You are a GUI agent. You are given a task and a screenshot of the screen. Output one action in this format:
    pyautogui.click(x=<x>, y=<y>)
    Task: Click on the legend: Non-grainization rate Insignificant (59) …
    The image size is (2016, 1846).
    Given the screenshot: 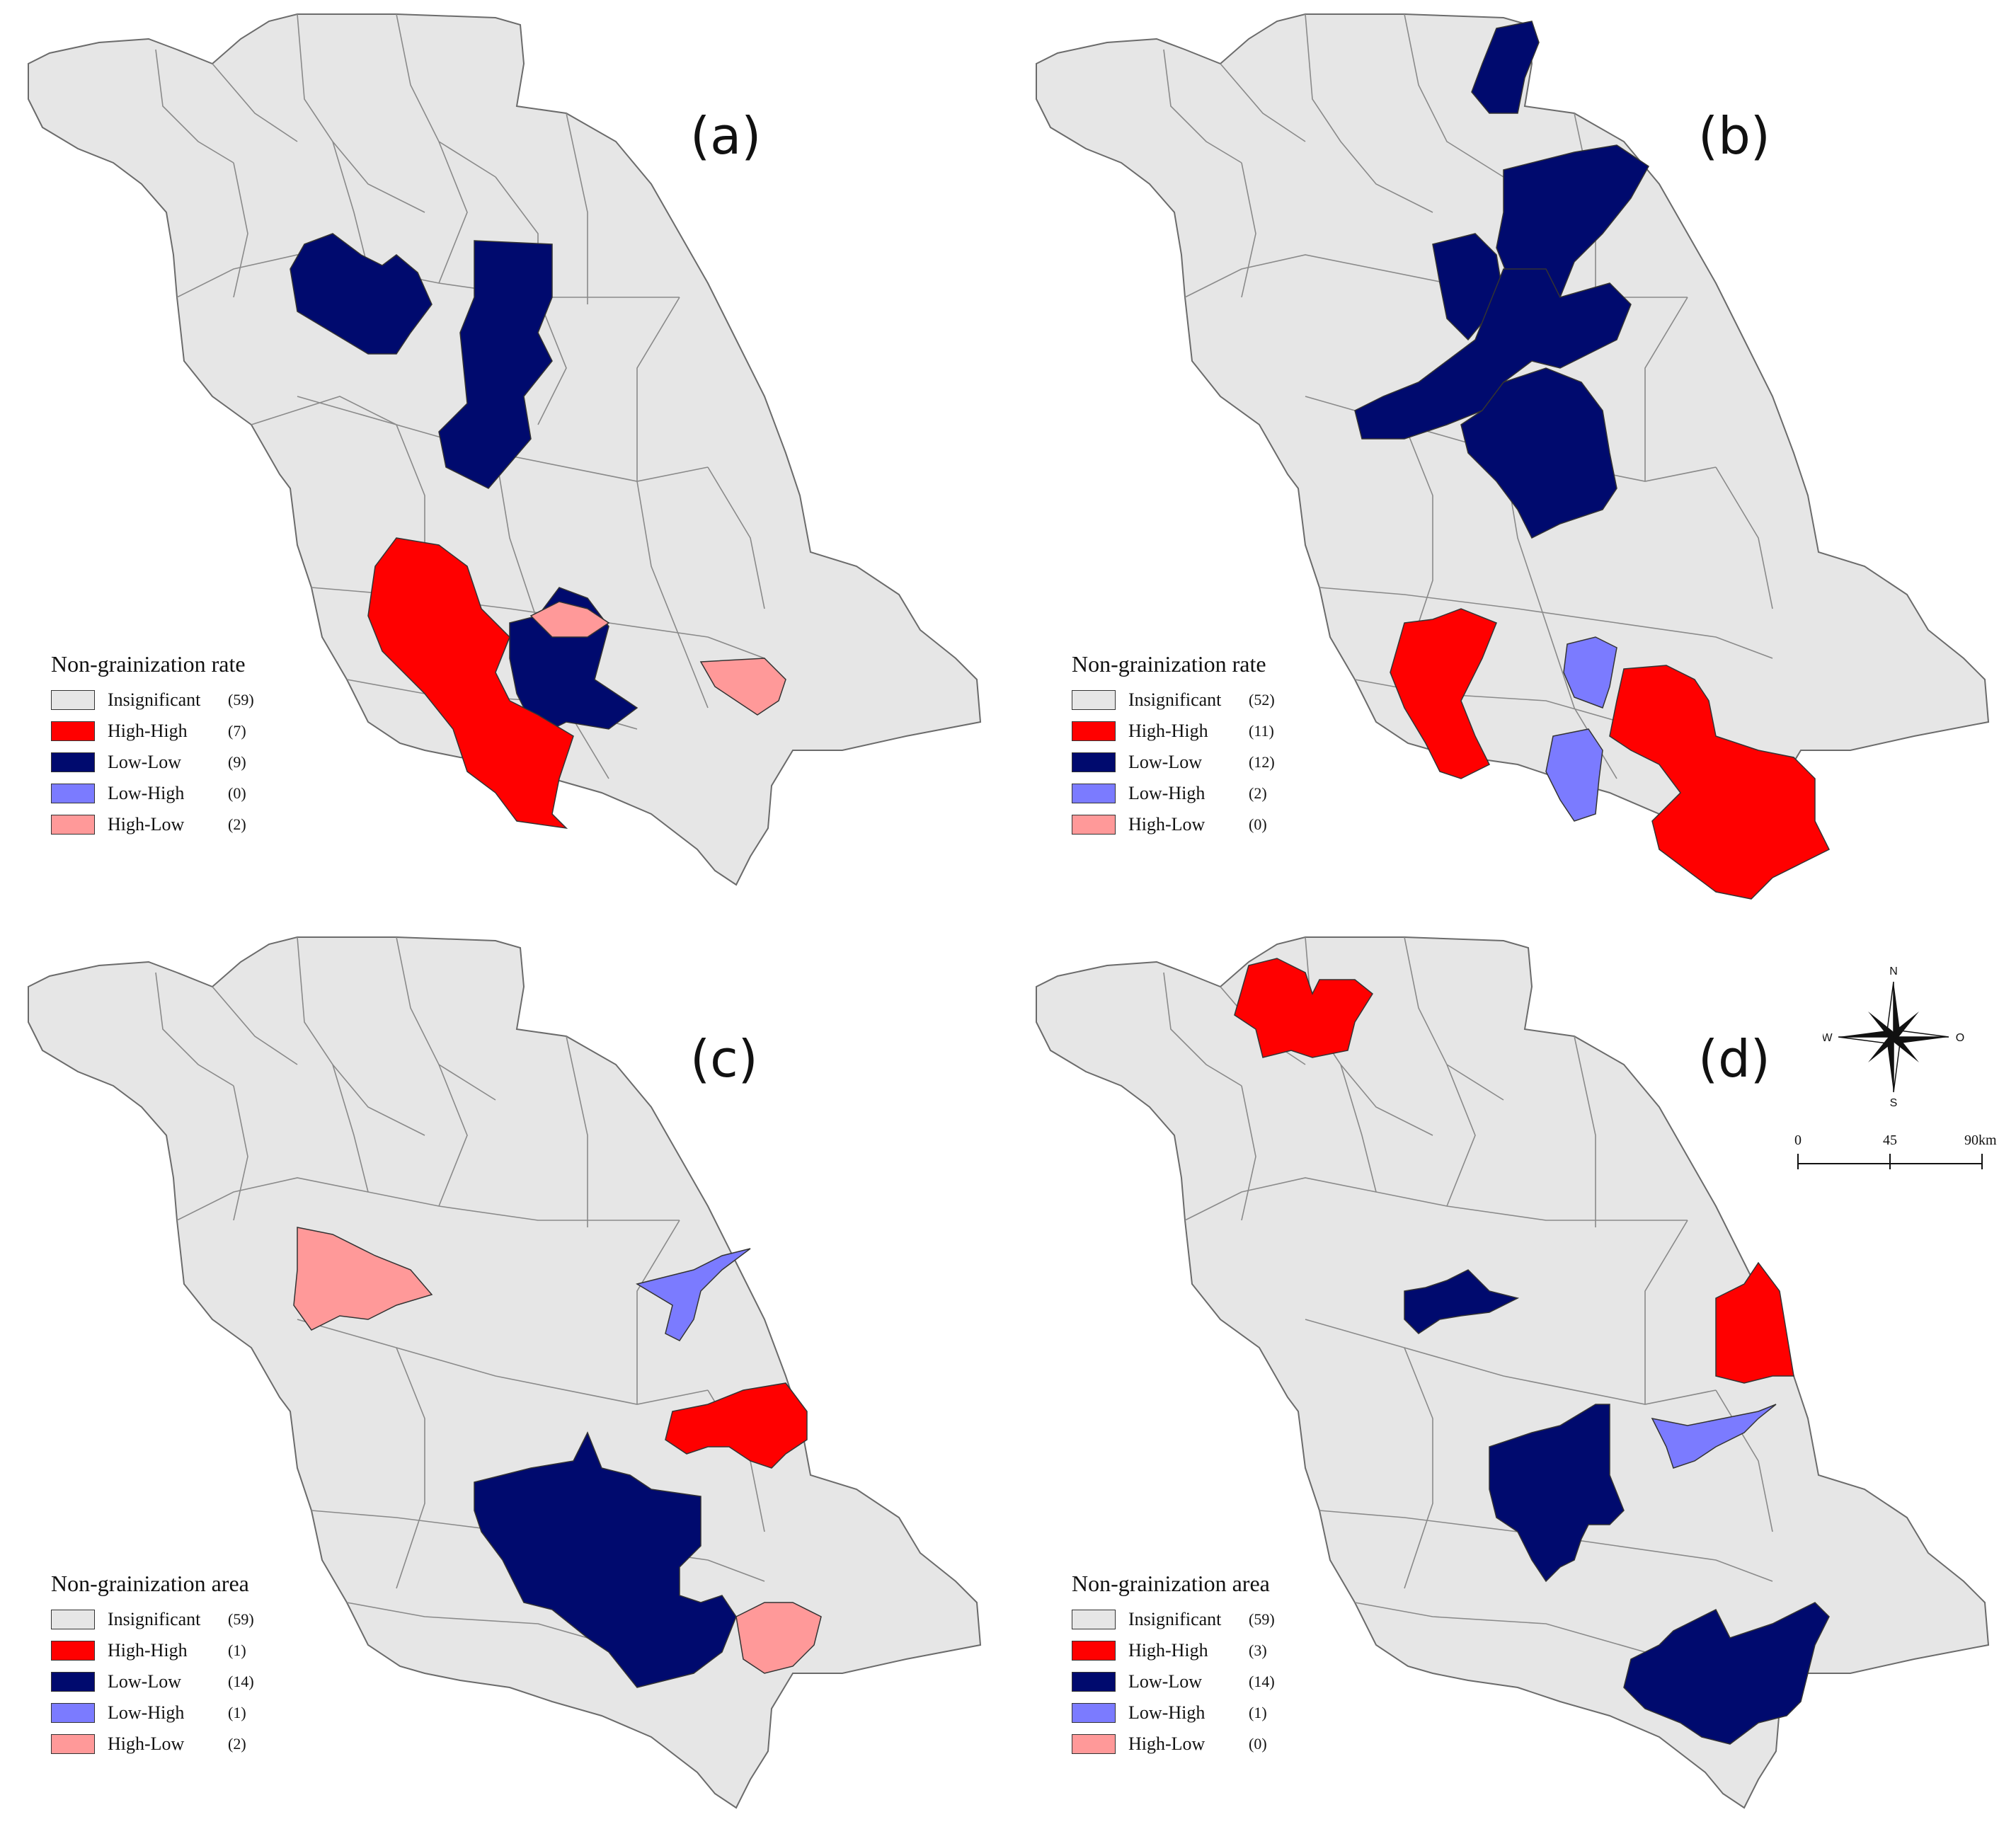 What is the action you would take?
    pyautogui.click(x=152, y=745)
    